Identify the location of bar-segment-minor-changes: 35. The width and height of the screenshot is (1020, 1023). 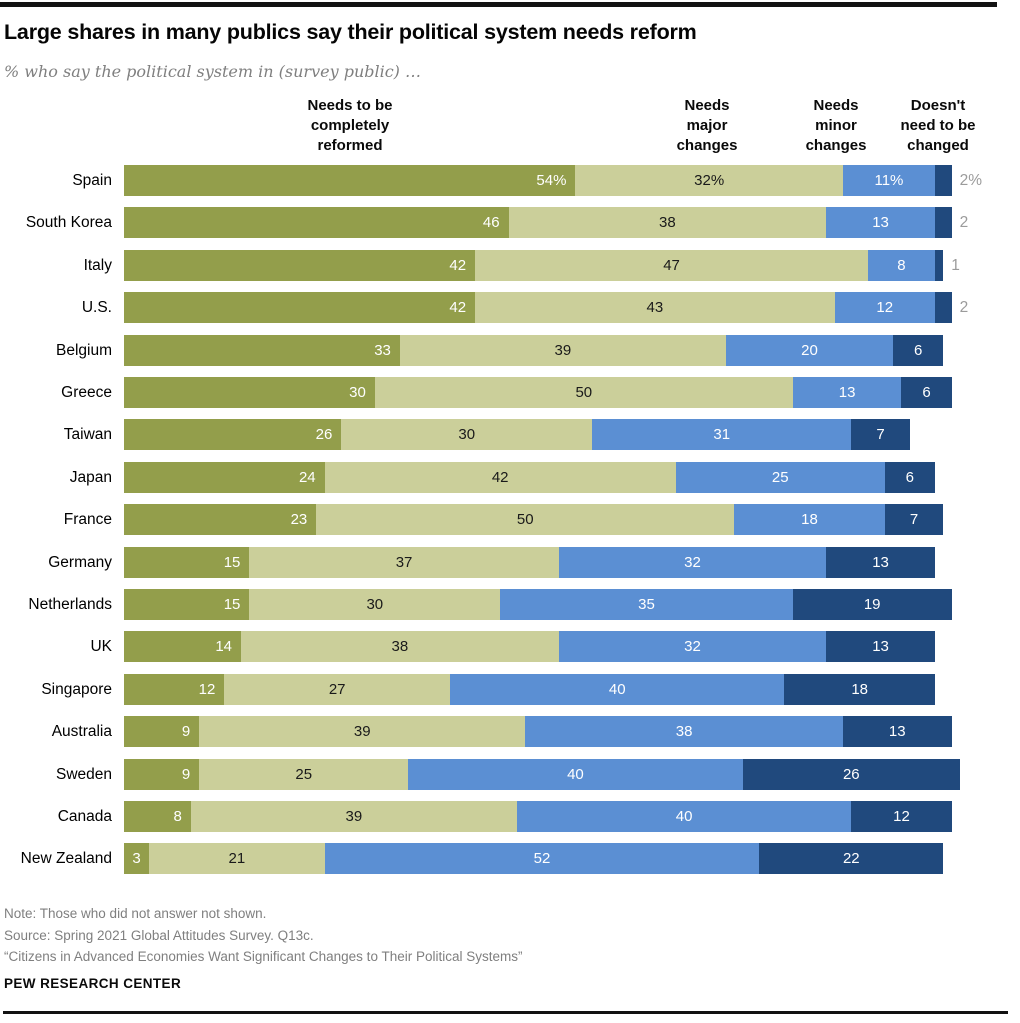
(646, 604).